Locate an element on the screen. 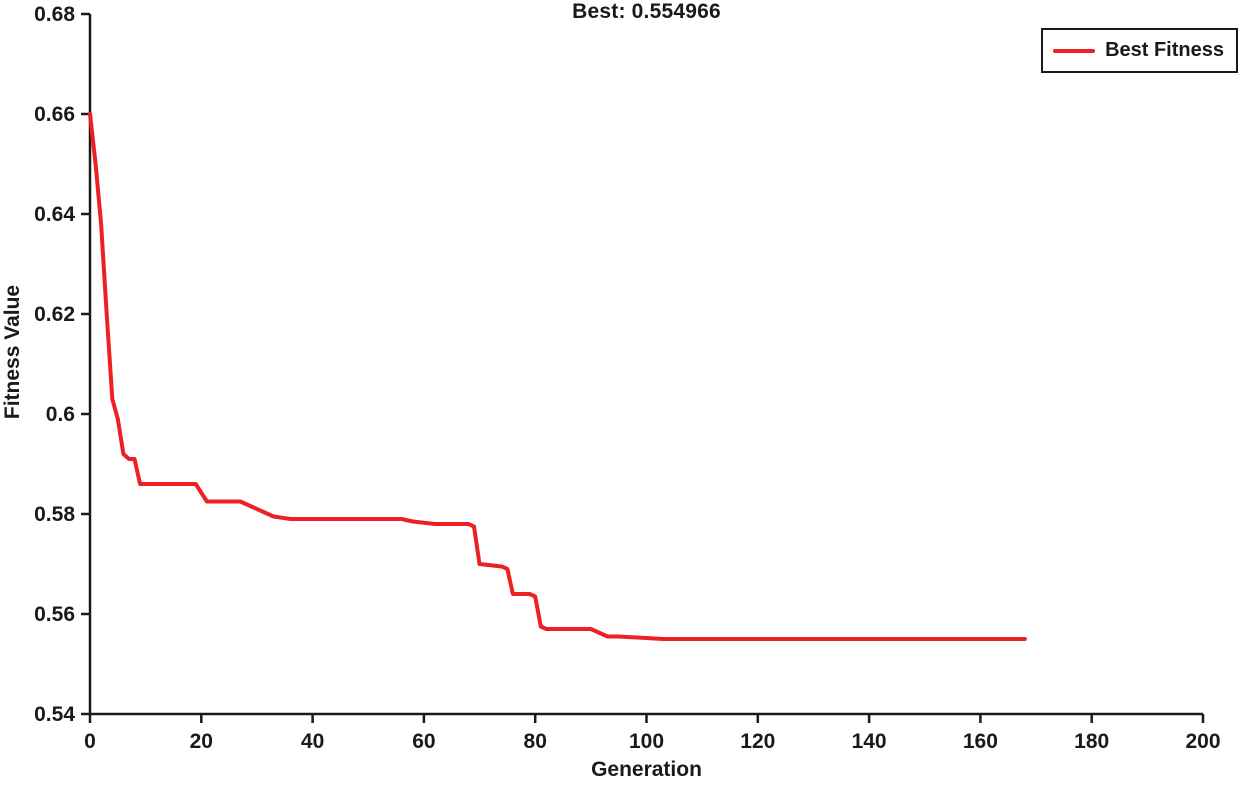  x-tick-label: 200 is located at coordinates (1202, 741).